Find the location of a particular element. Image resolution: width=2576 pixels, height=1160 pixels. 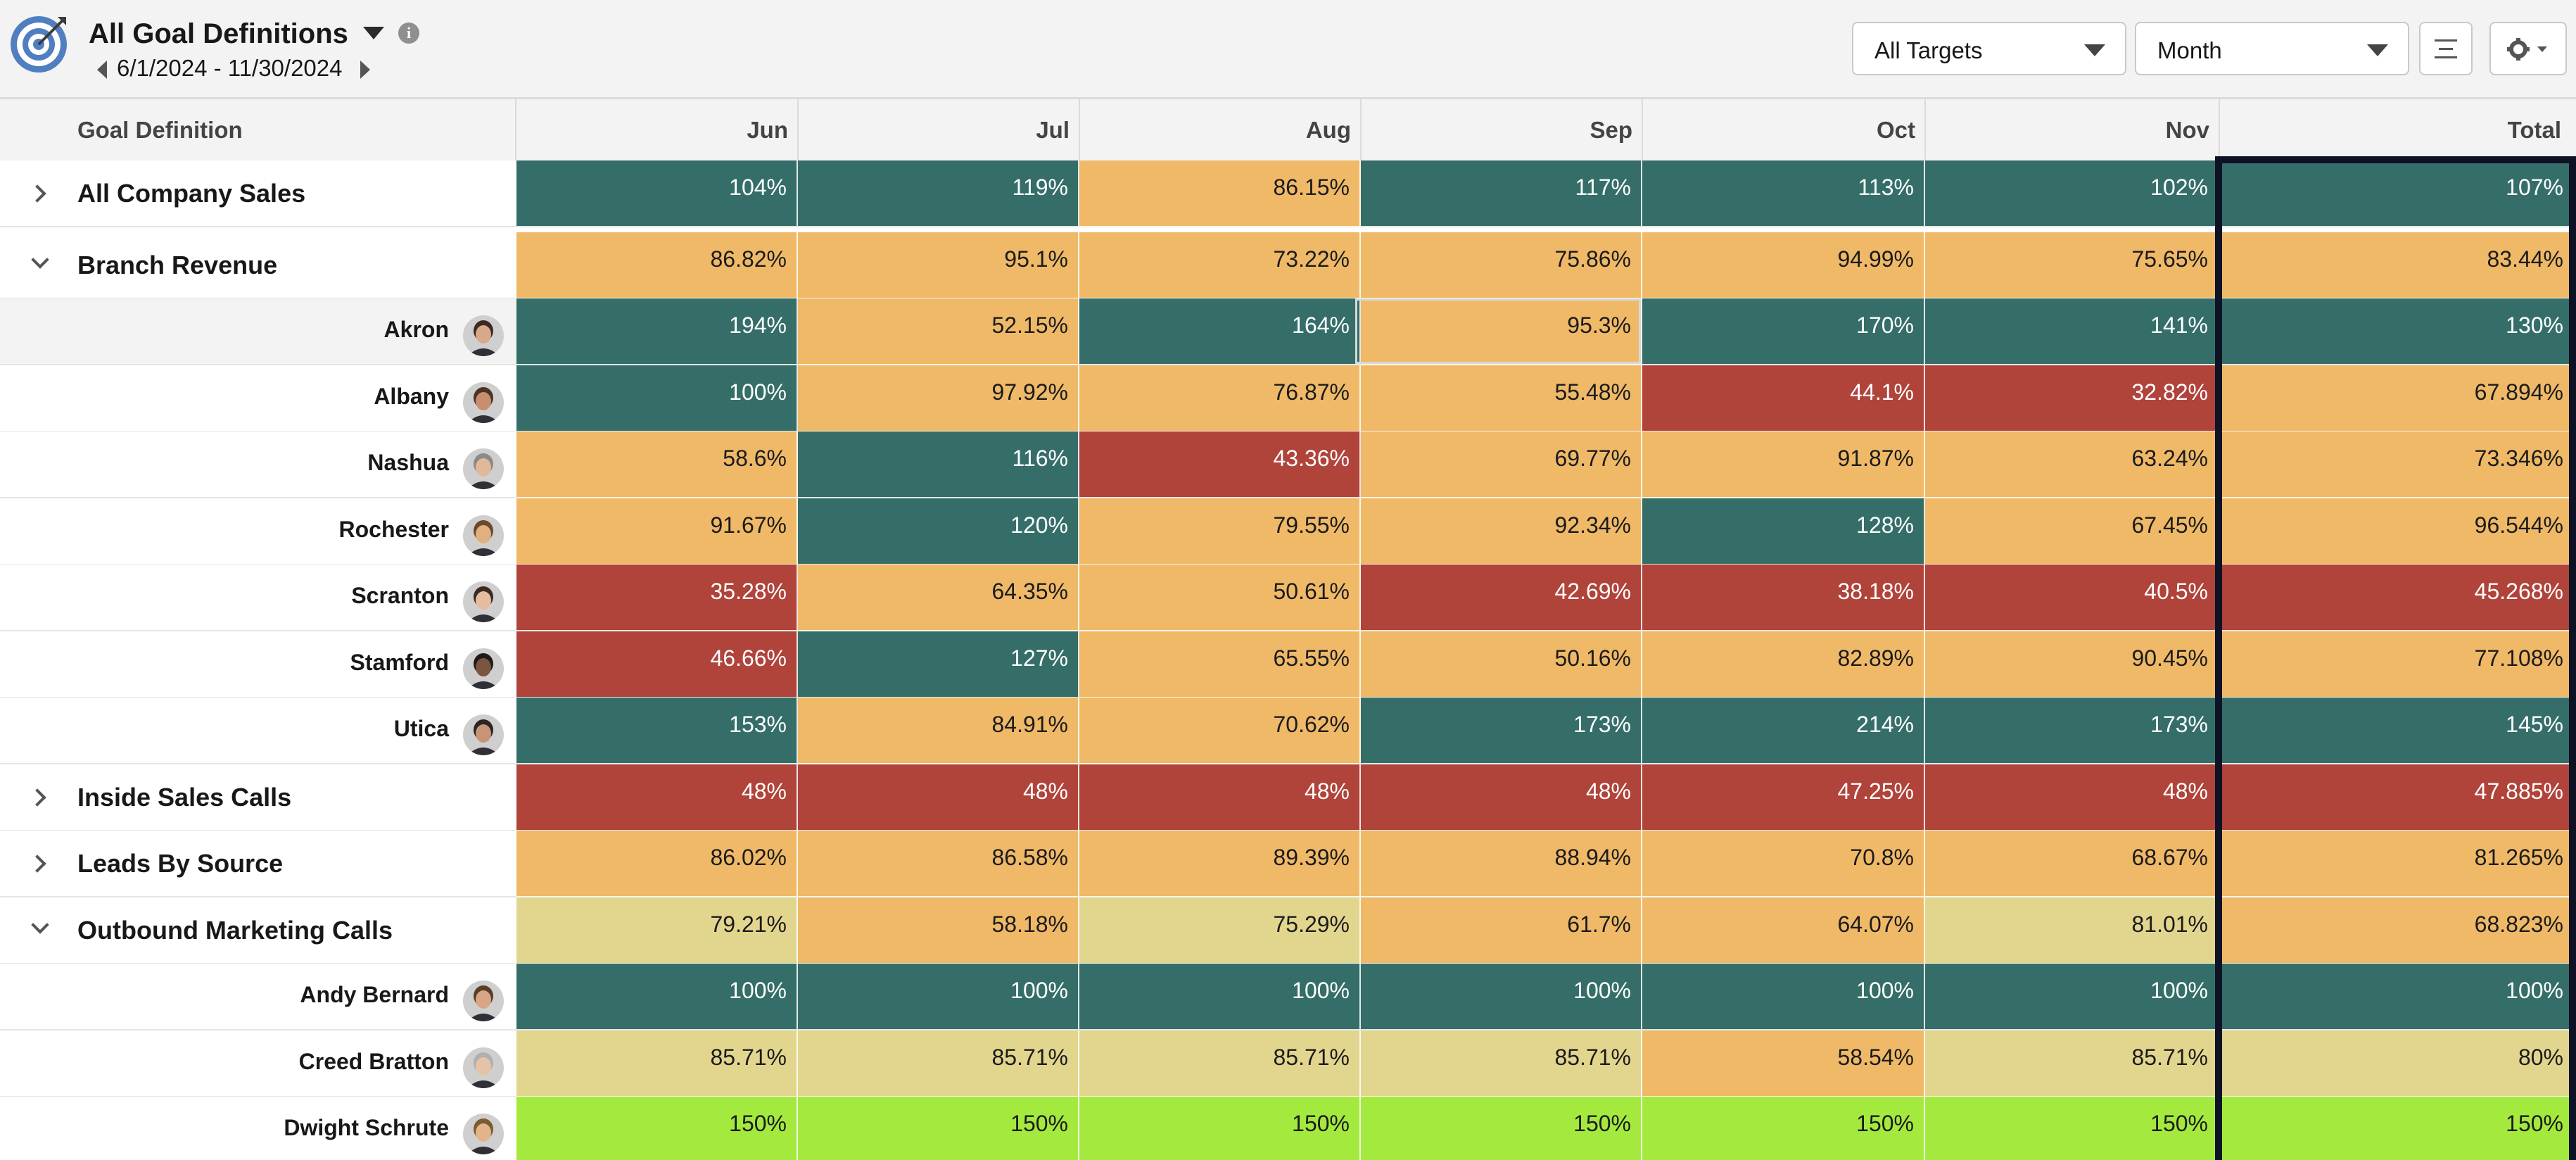

member-name: Stamford is located at coordinates (399, 662).